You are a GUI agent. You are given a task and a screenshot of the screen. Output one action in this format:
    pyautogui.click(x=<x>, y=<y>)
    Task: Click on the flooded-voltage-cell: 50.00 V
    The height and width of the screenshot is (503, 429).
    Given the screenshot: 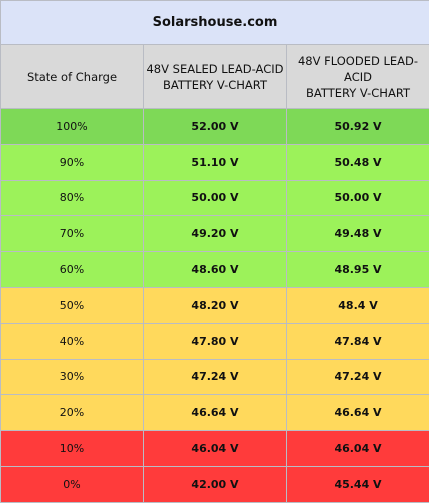 What is the action you would take?
    pyautogui.click(x=358, y=198)
    